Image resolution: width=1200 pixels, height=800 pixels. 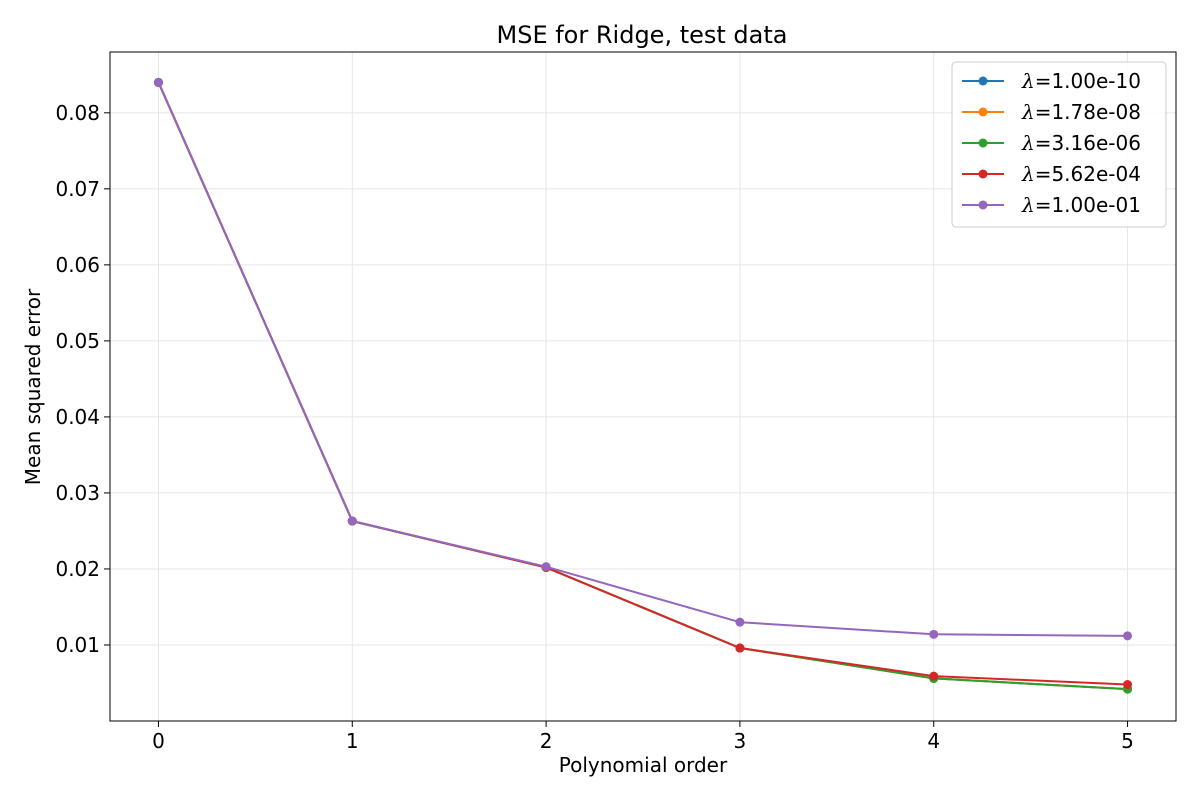 I want to click on y-tick-label: 0.08, so click(x=77, y=113).